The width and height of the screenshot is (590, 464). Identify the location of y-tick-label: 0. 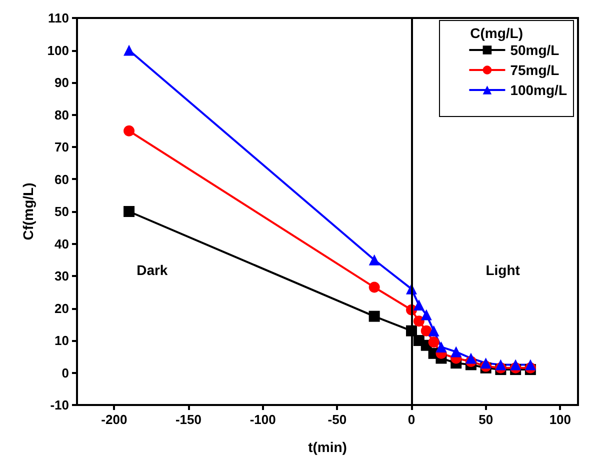
(65, 372).